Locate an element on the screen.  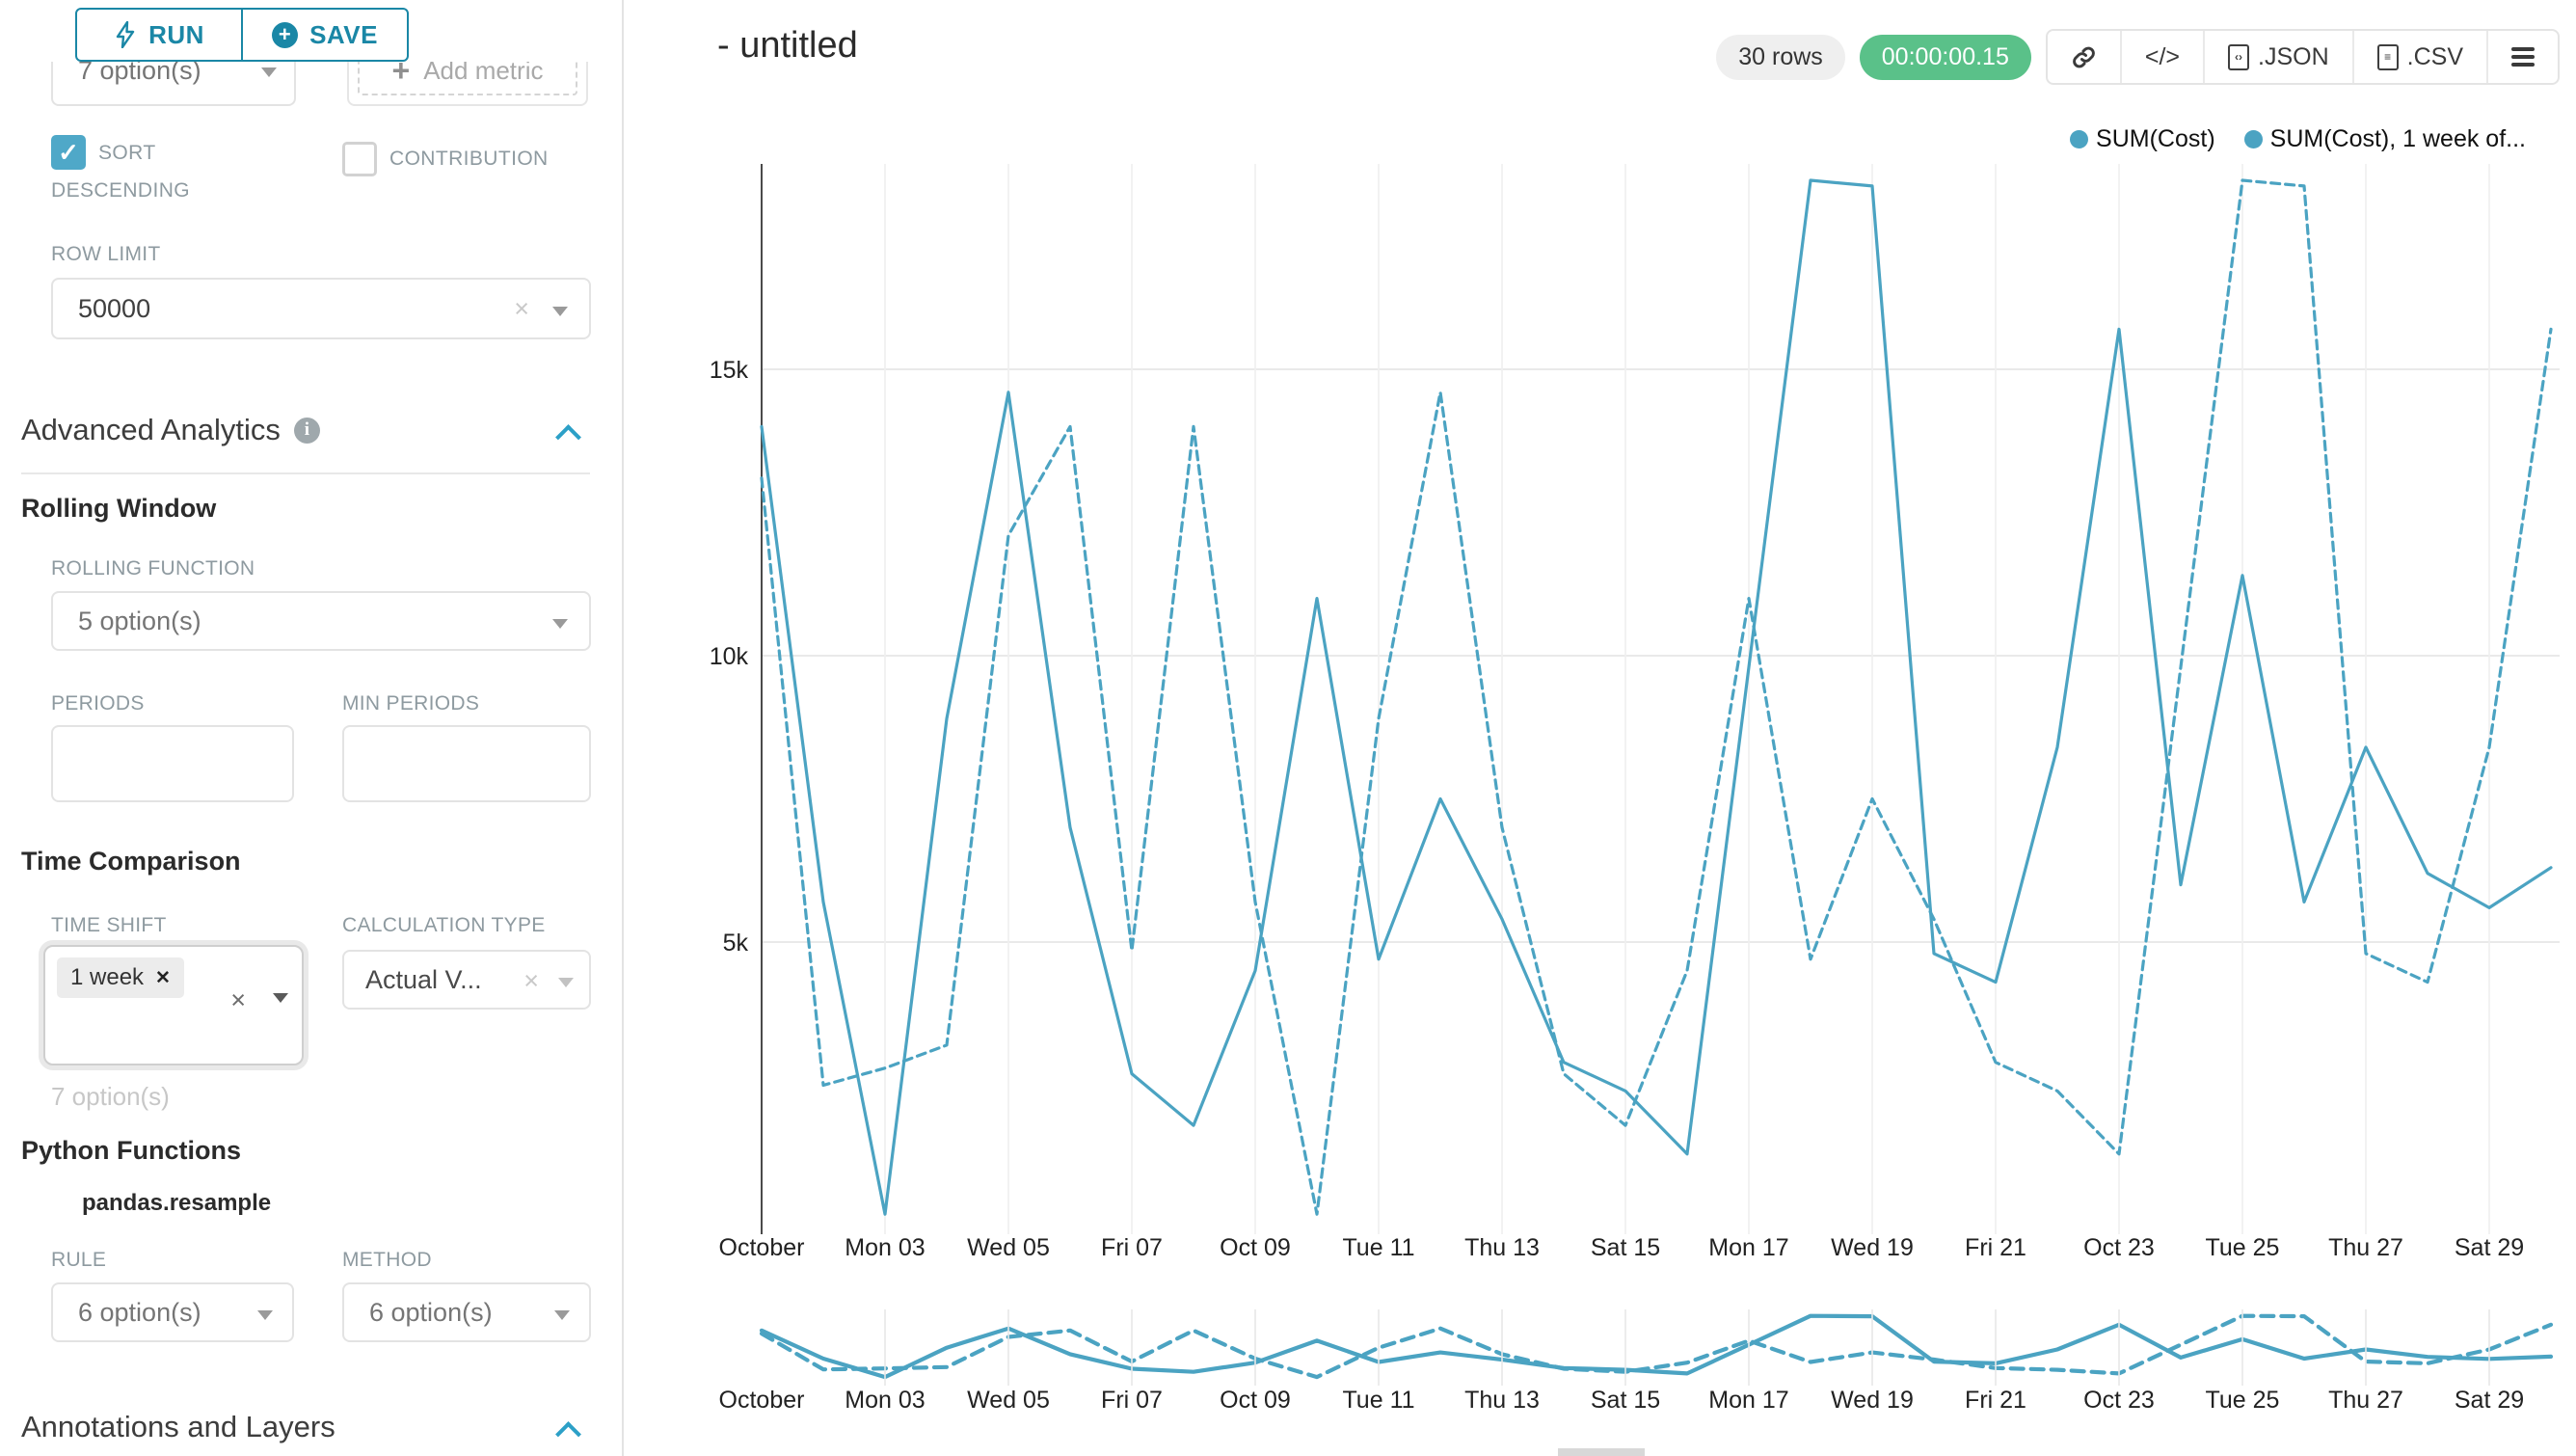
mini-x-axis-tick-label: Wed 05 is located at coordinates (1009, 1400).